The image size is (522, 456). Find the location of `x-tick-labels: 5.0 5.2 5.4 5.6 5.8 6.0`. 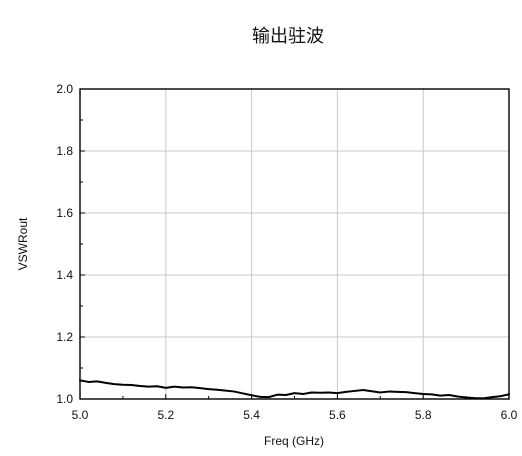

x-tick-labels: 5.0 5.2 5.4 5.6 5.8 6.0 is located at coordinates (295, 415).